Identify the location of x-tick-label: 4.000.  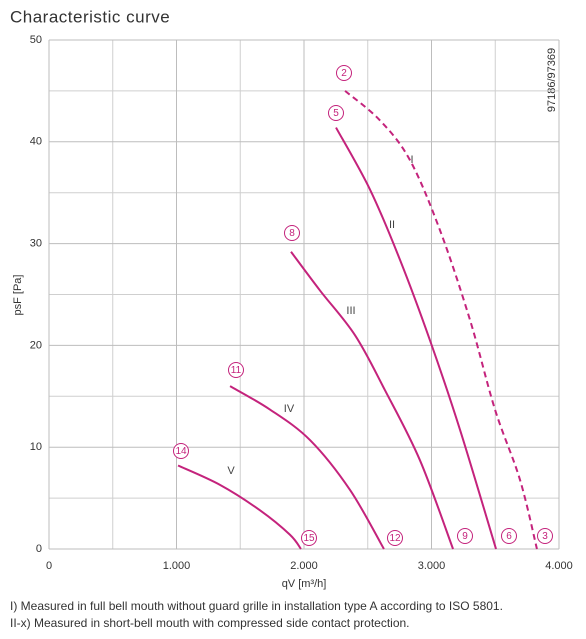
(559, 566).